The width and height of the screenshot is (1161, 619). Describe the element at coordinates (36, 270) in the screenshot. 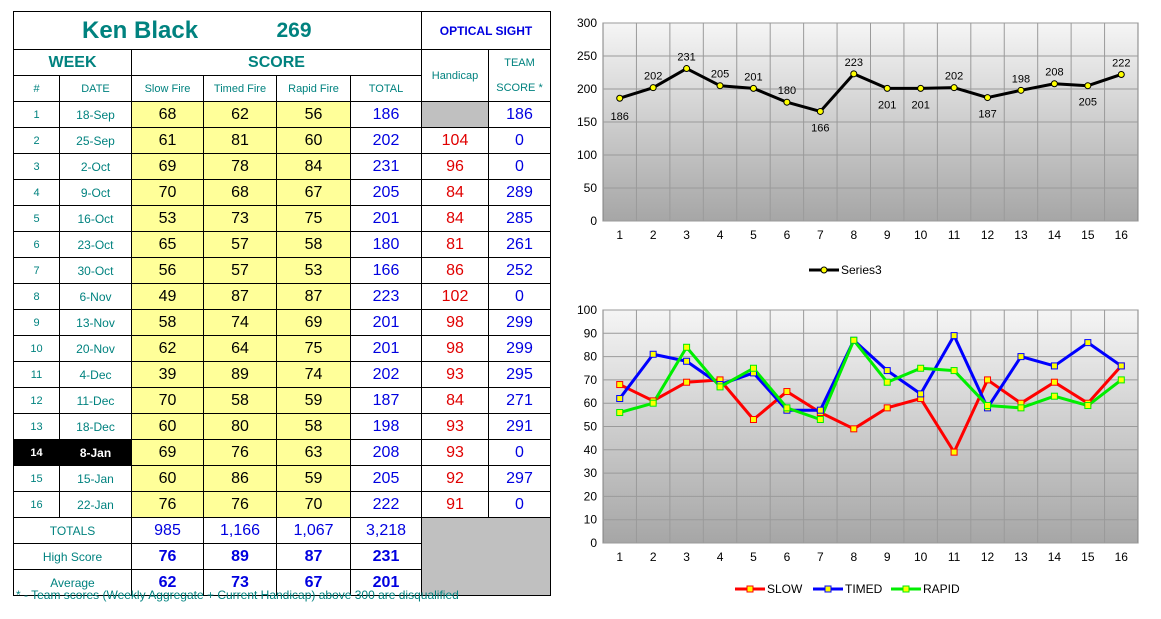

I see `week-number: 7` at that location.